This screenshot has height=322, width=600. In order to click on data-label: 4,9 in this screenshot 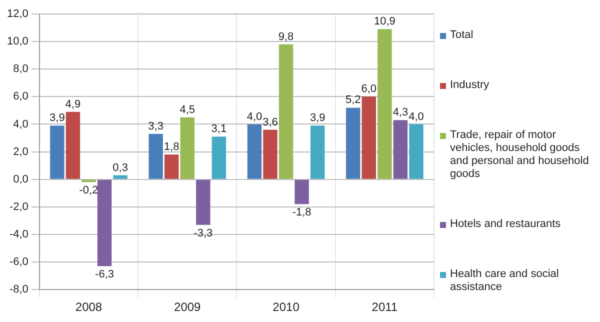, I will do `click(73, 104)`.